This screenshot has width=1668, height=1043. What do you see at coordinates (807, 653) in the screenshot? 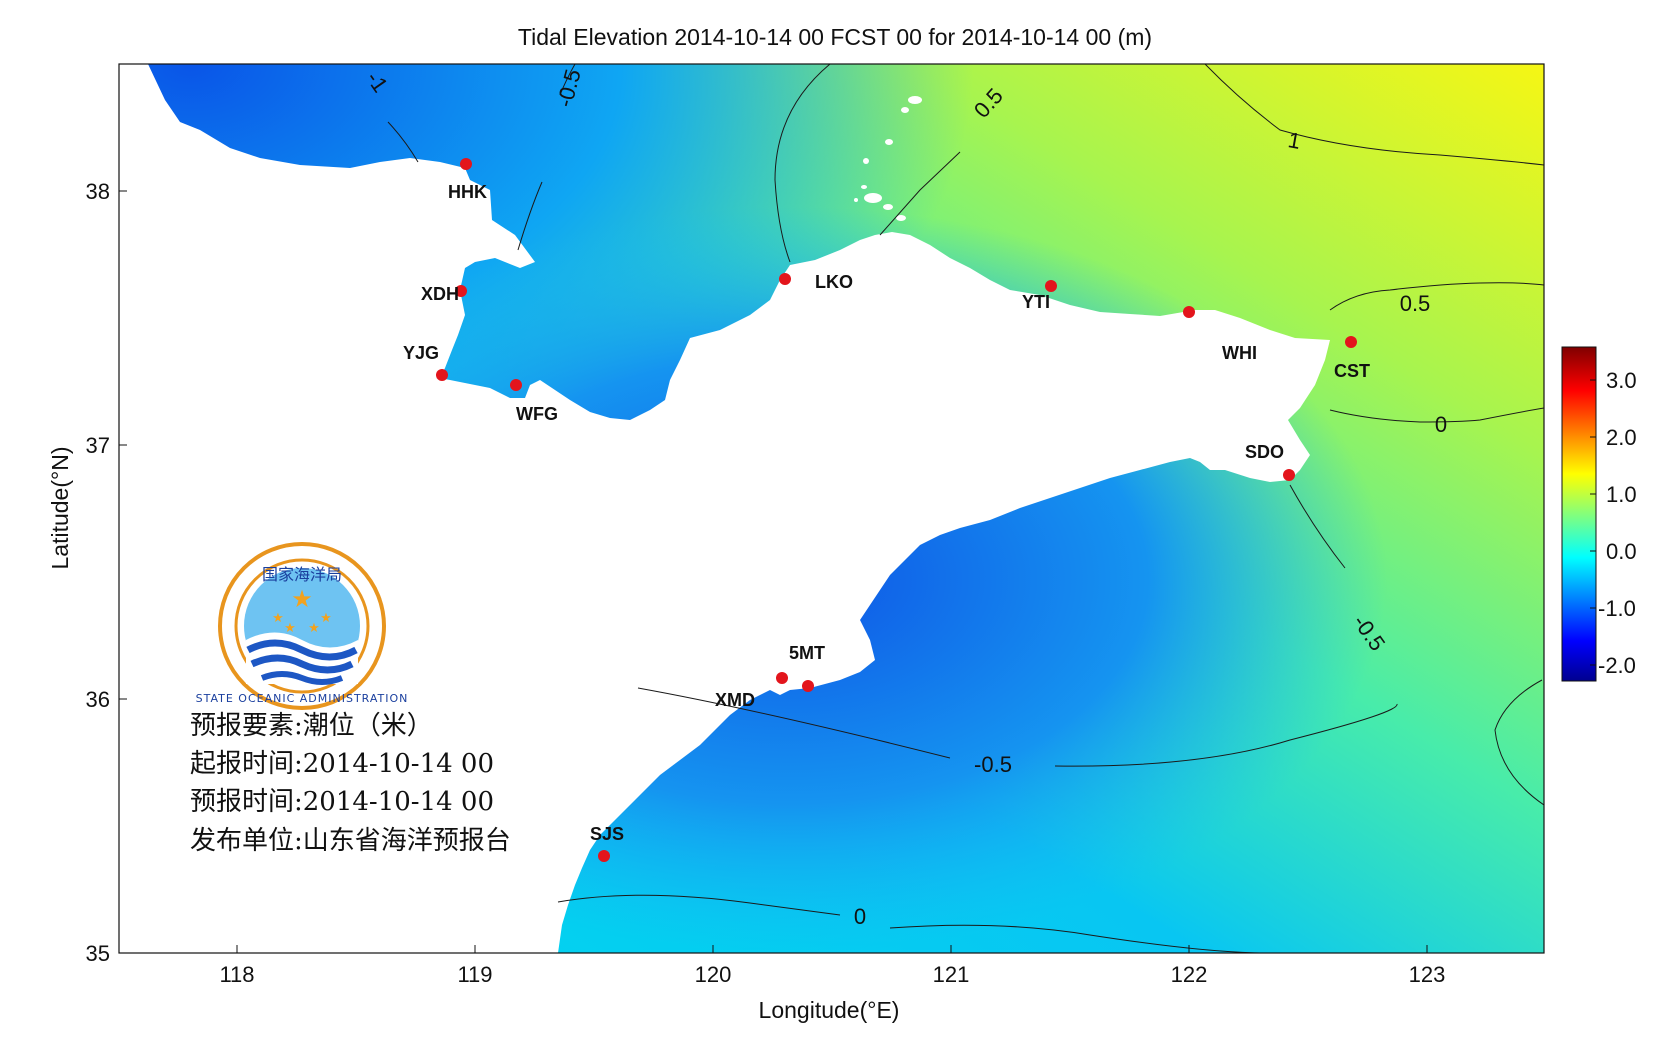
I see `station-label-5mt: 5MT` at bounding box center [807, 653].